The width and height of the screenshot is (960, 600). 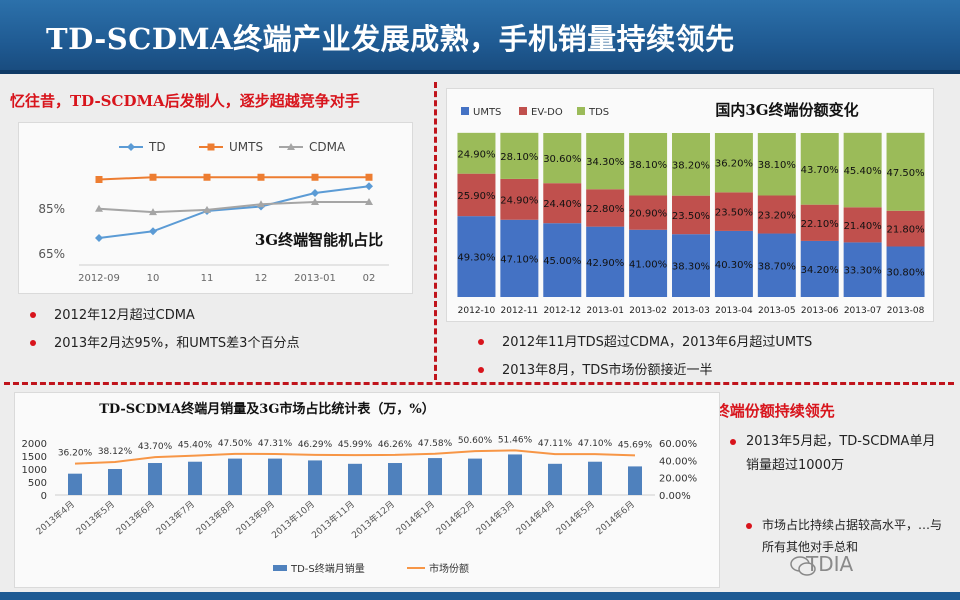 I want to click on y-right-tick-label: 60.00%, so click(x=678, y=444).